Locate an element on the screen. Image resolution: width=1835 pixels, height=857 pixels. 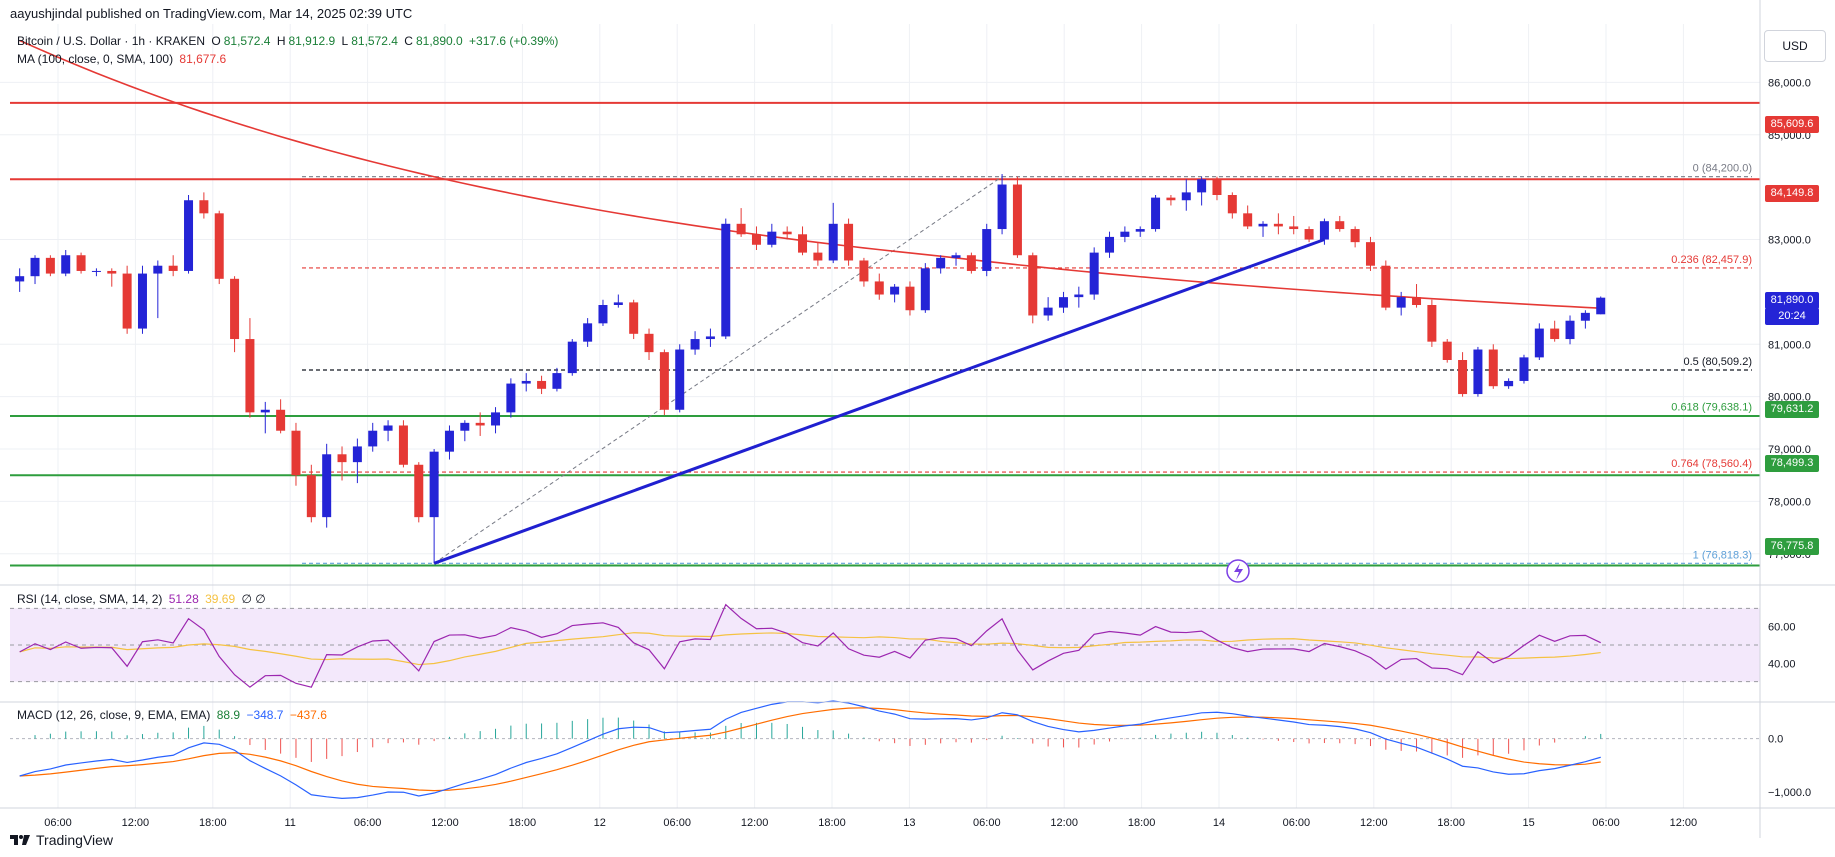
high-label: H is located at coordinates (281, 41).